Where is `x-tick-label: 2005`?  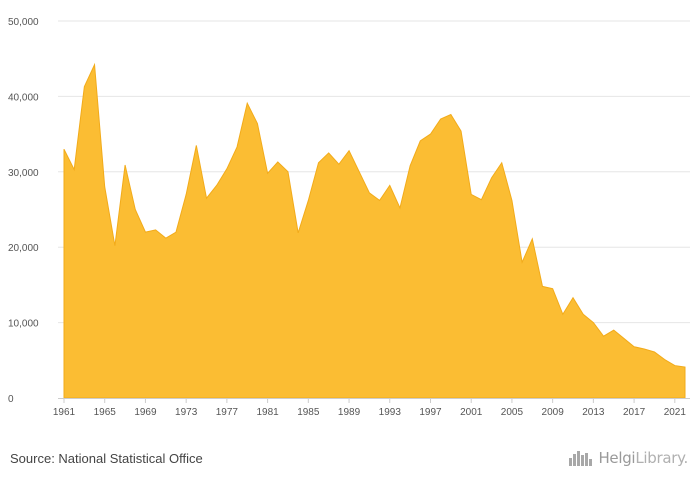
x-tick-label: 2005 is located at coordinates (512, 412).